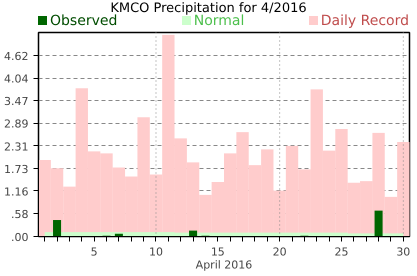 The height and width of the screenshot is (276, 417). Describe the element at coordinates (16, 191) in the screenshot. I see `y-tick-label: 1.16` at that location.